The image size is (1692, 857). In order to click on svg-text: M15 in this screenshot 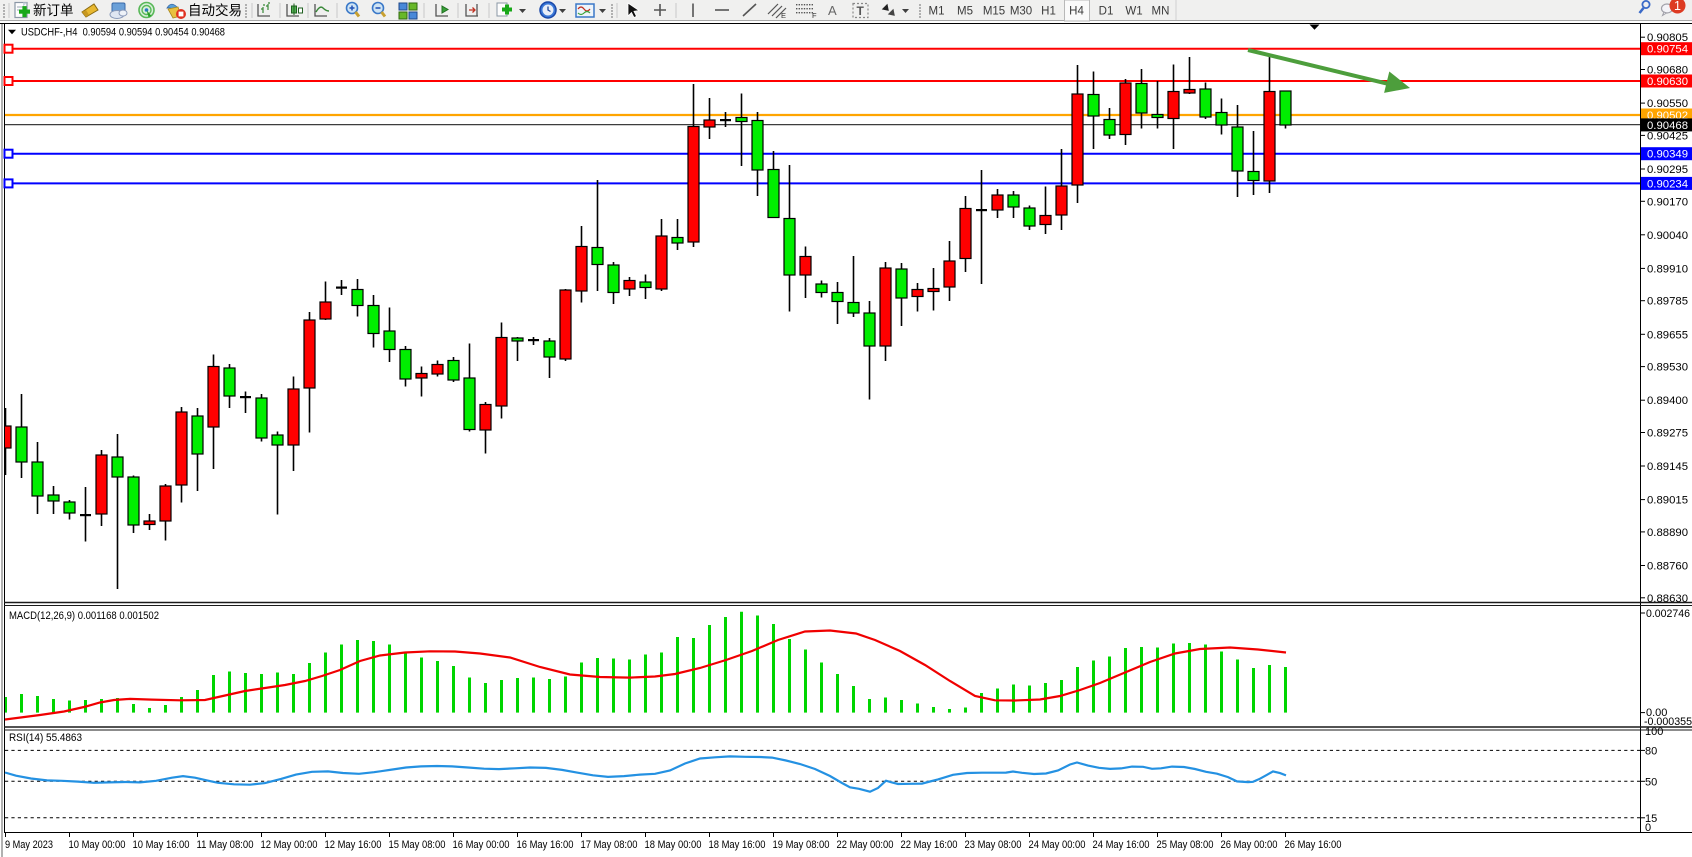, I will do `click(994, 12)`.